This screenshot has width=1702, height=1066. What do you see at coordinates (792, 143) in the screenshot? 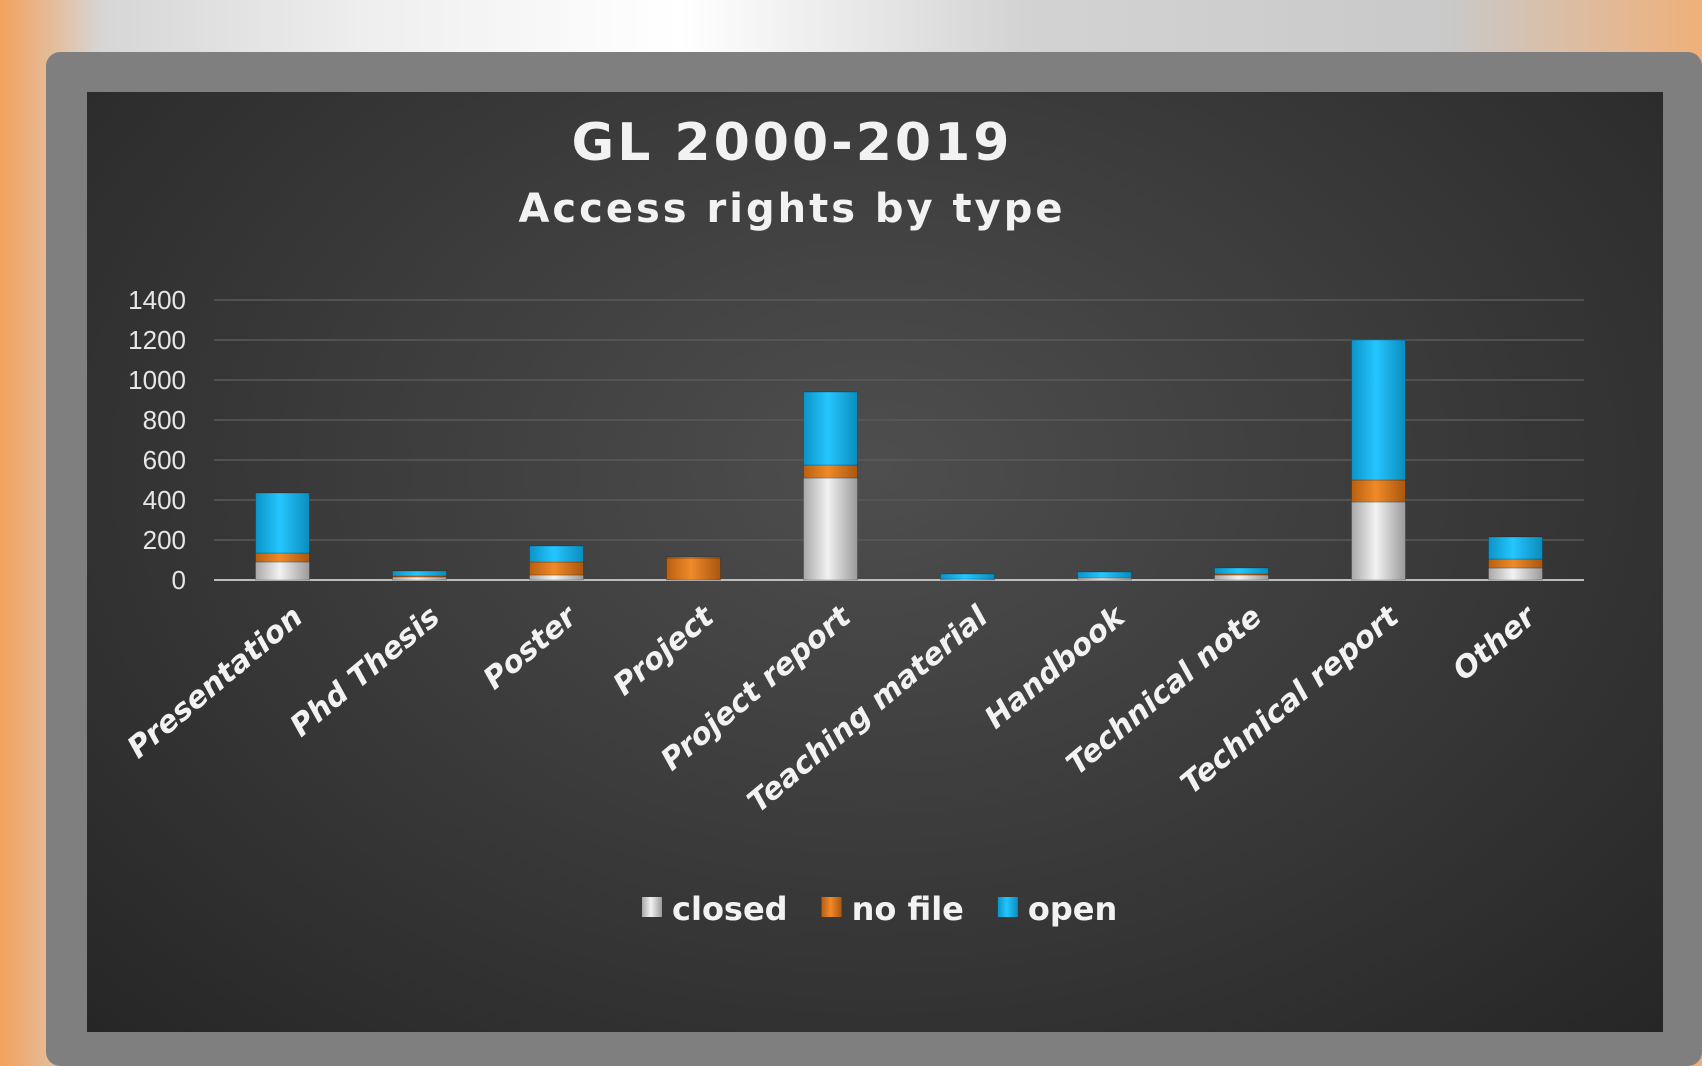
I see `chart-title: GL 2000-2019` at bounding box center [792, 143].